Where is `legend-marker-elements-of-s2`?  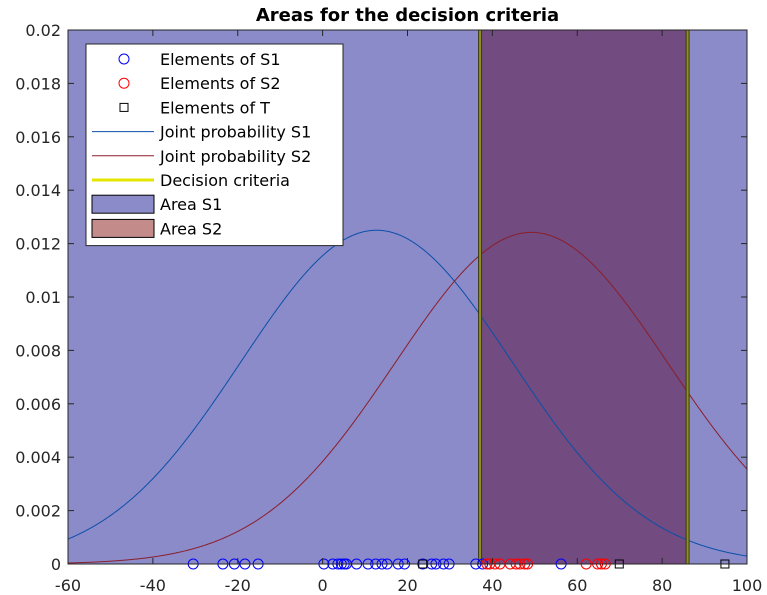
legend-marker-elements-of-s2 is located at coordinates (124, 83).